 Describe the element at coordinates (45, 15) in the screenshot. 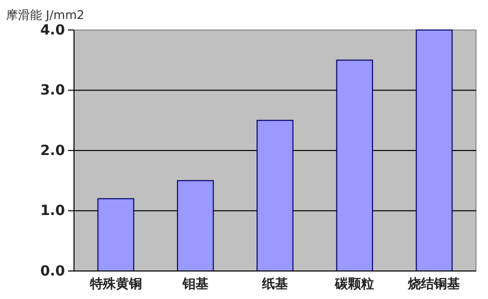

I see `y-axis-title: 摩滑能 J/mm2` at that location.